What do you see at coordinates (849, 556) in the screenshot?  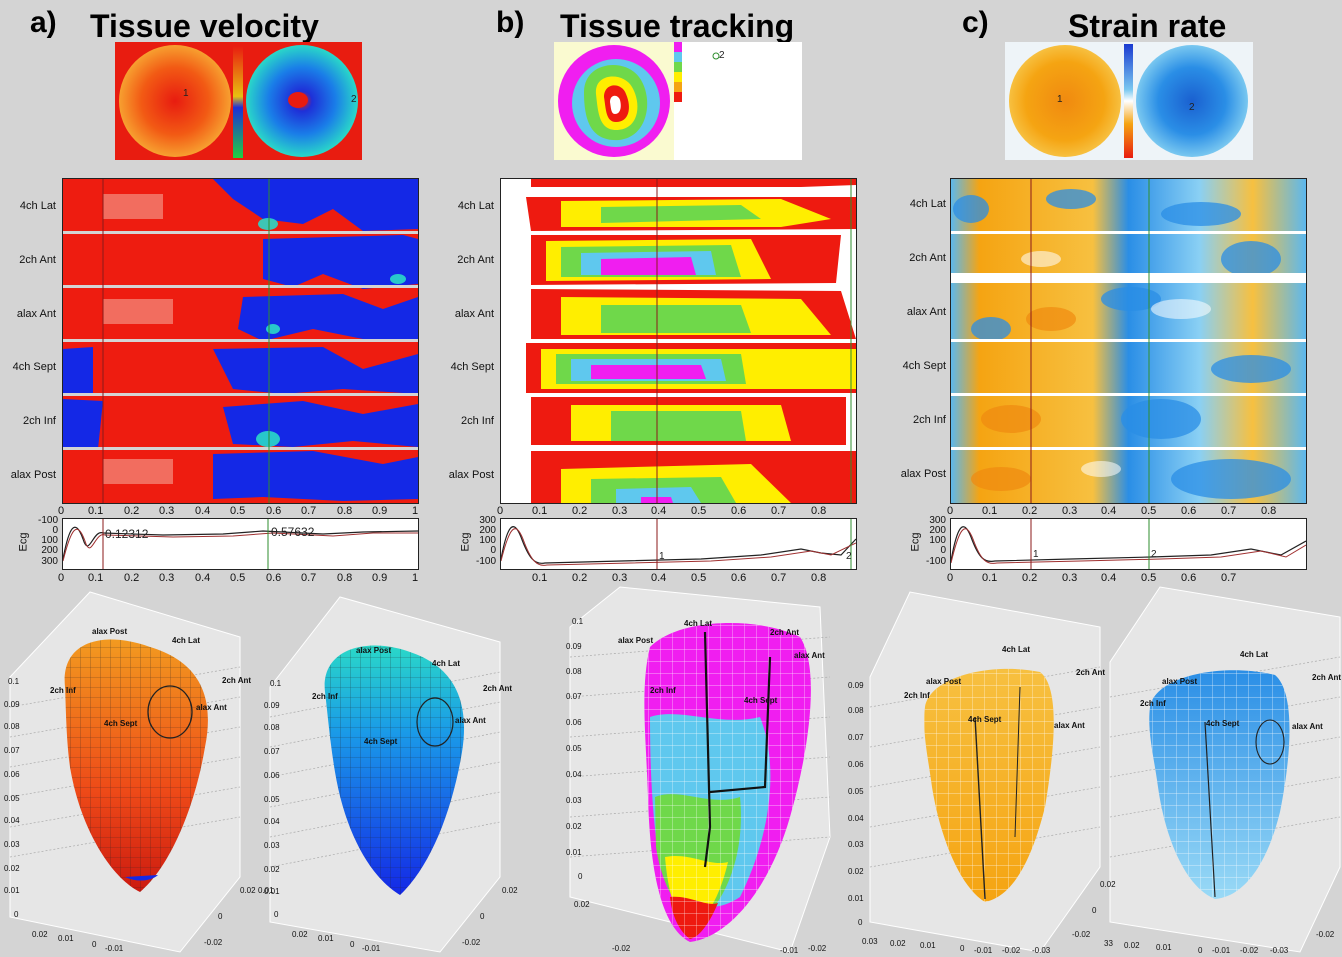 I see `ecg-b-marker-2: 2` at bounding box center [849, 556].